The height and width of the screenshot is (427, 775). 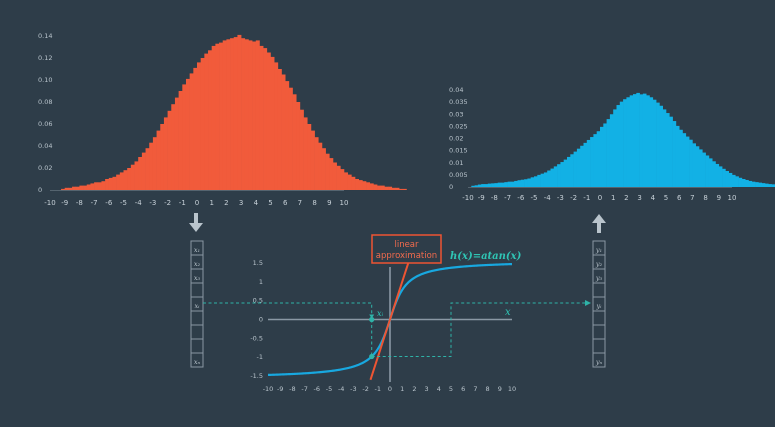 What do you see at coordinates (406, 245) in the screenshot?
I see `callout-line1: linear` at bounding box center [406, 245].